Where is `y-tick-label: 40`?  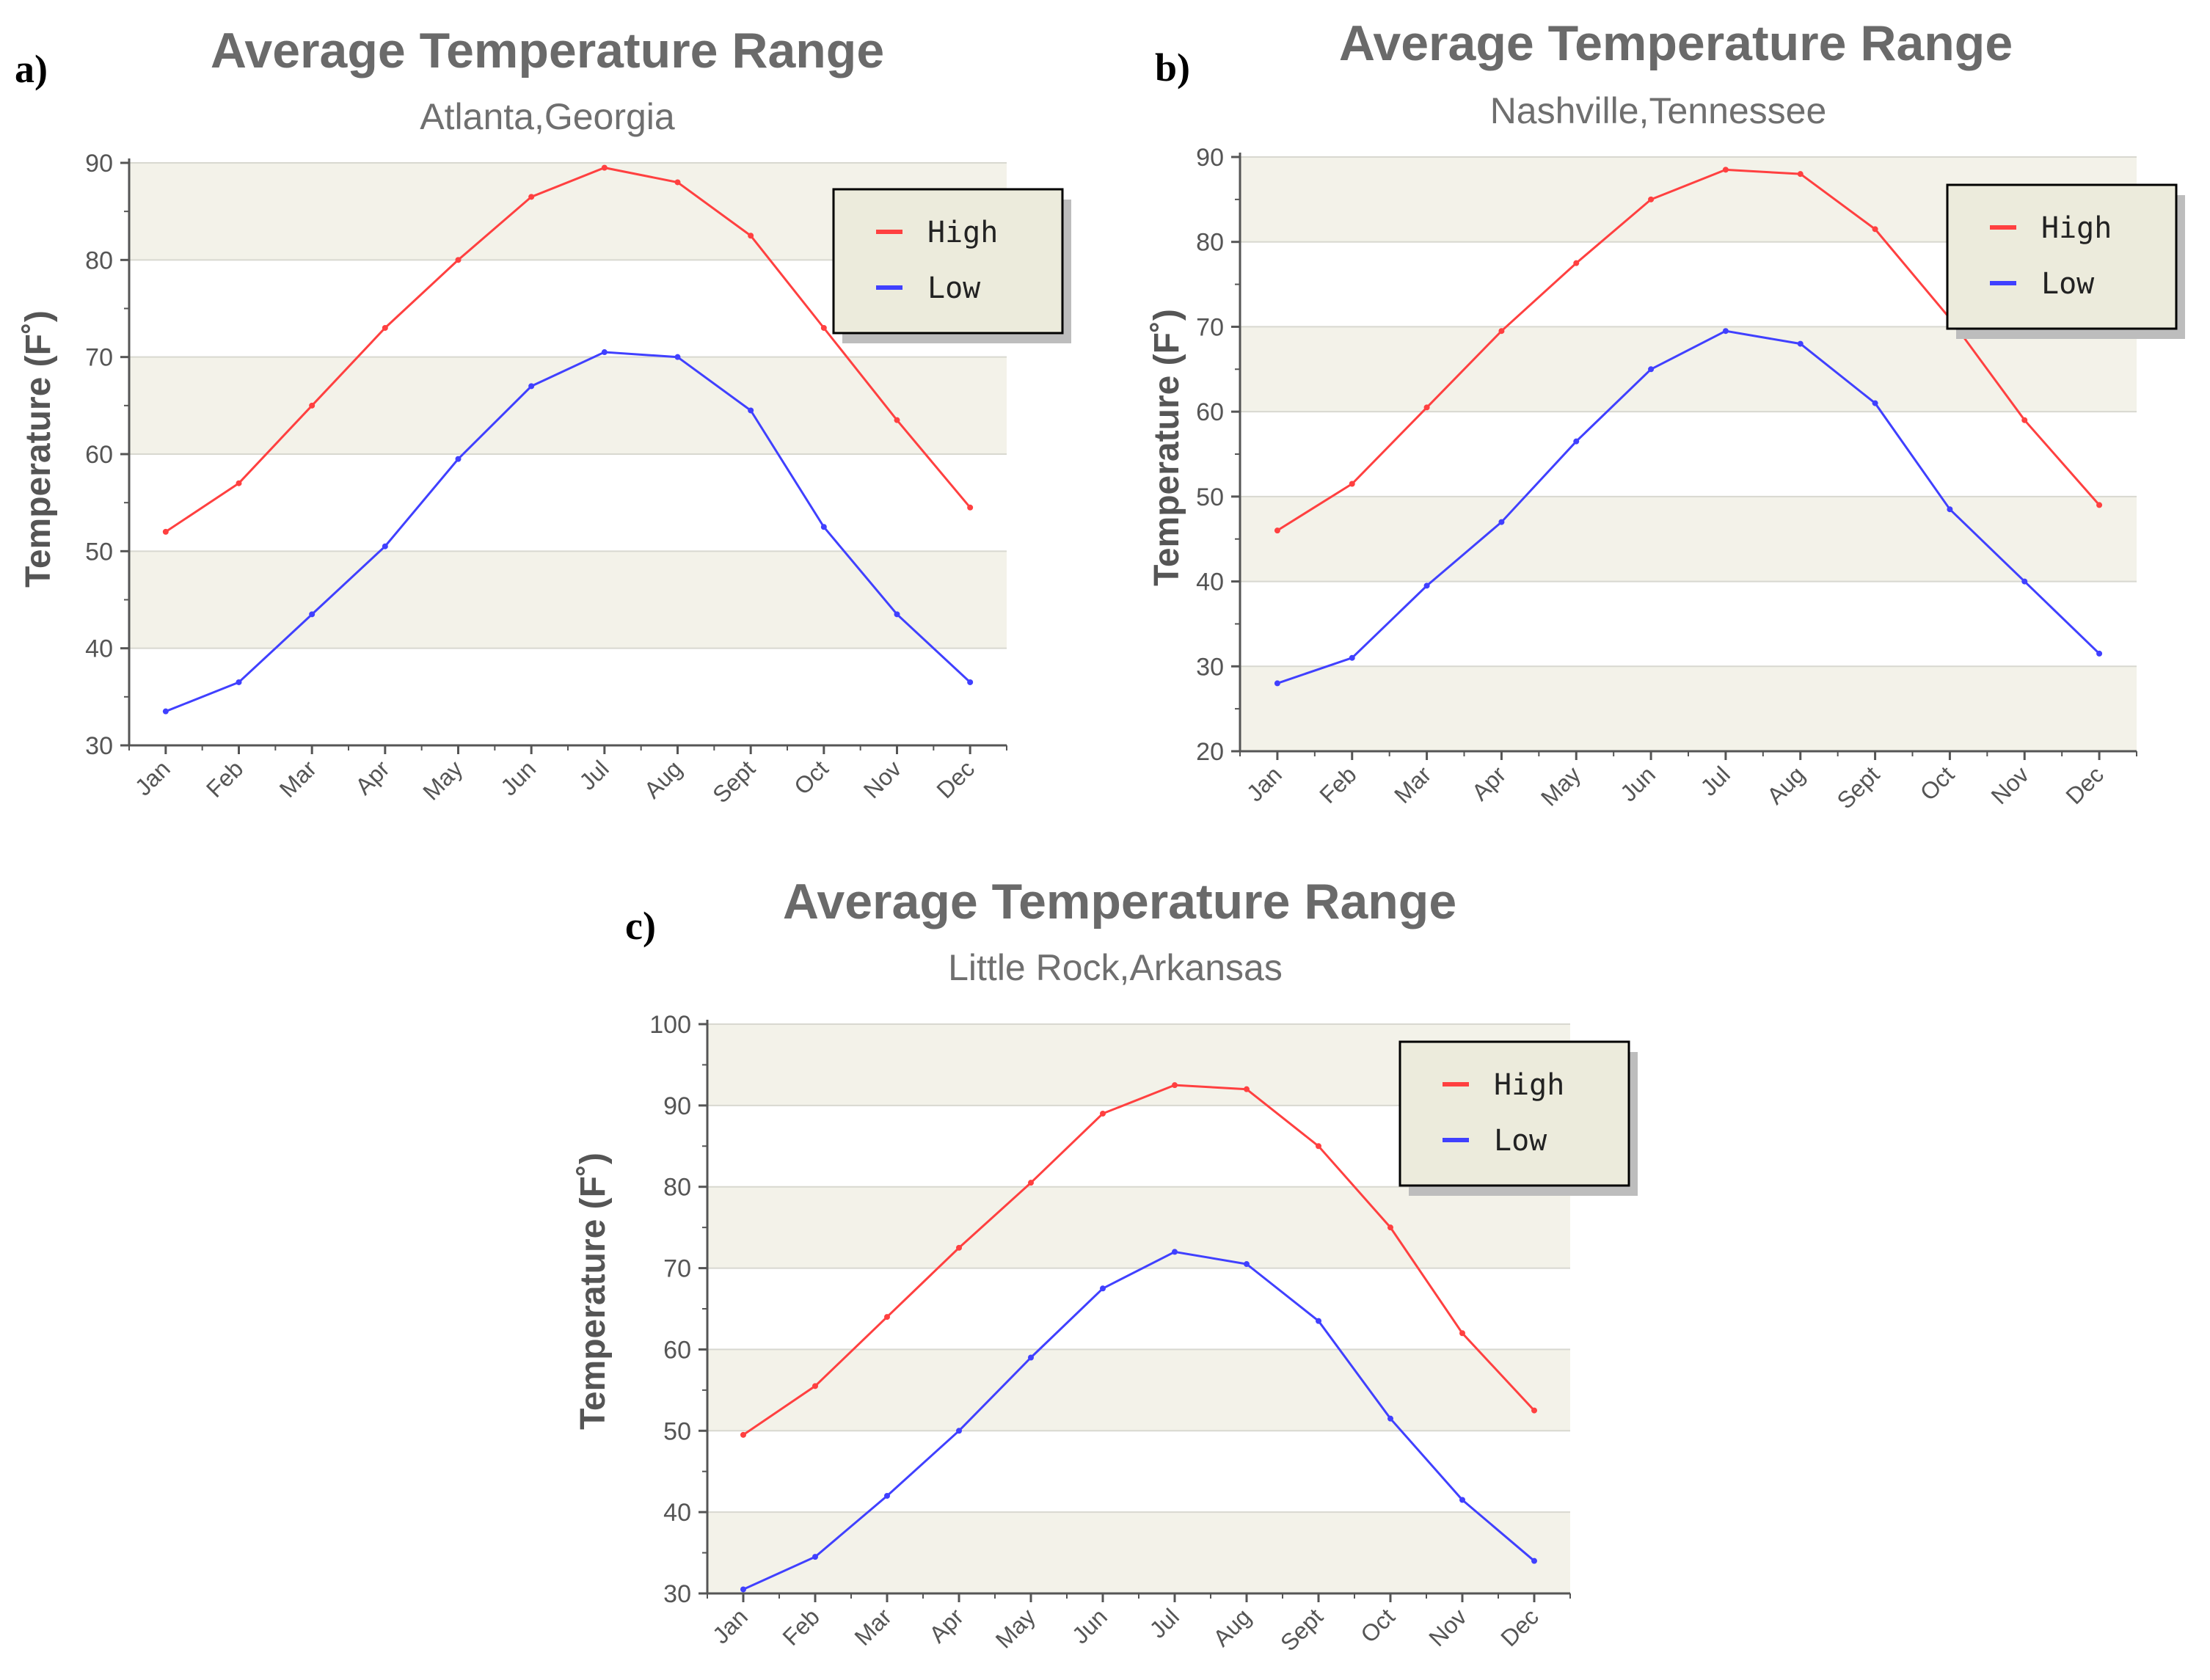 y-tick-label: 40 is located at coordinates (99, 649).